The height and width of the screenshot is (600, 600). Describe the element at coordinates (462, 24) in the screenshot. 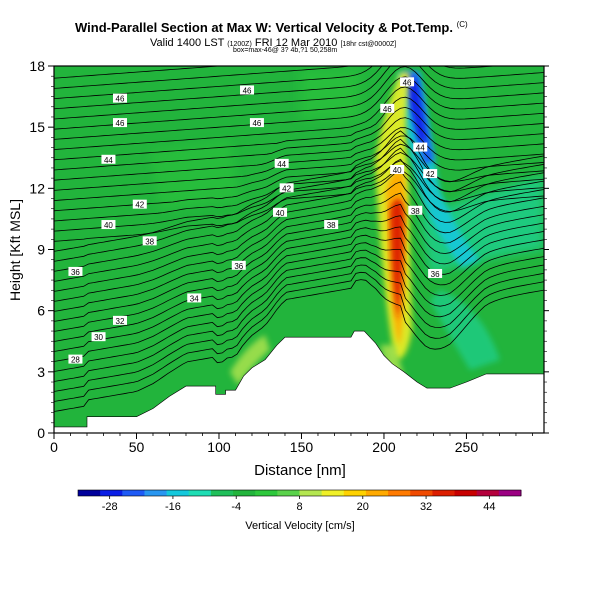

I see `chart-title-unit: (C)` at that location.